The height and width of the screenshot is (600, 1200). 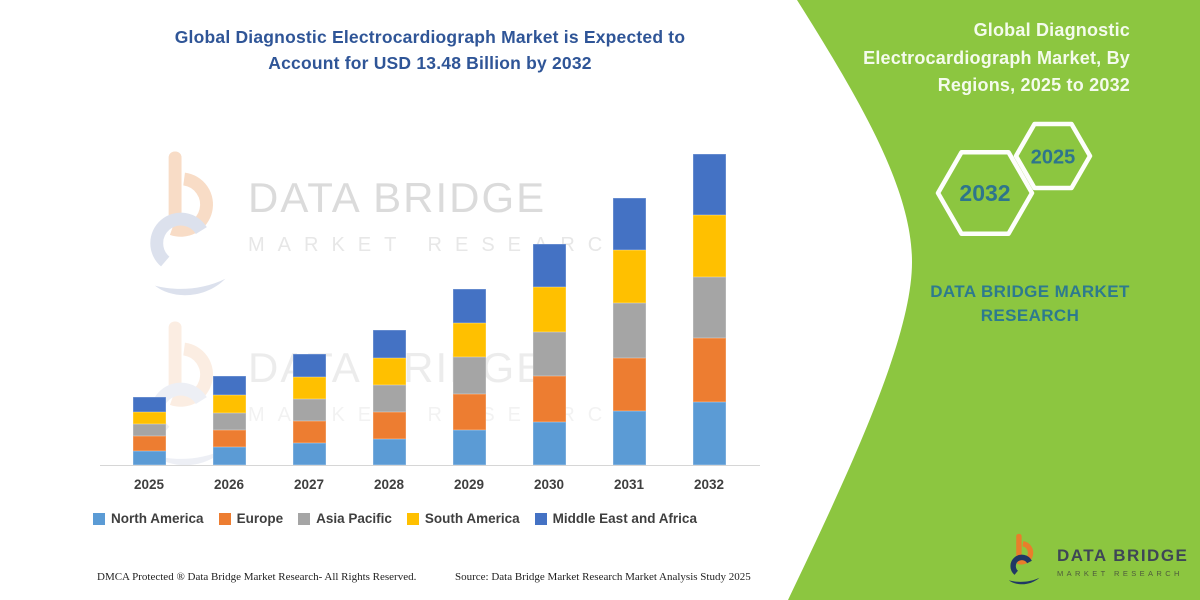 What do you see at coordinates (149, 457) in the screenshot?
I see `bar-segment-2025-north-america` at bounding box center [149, 457].